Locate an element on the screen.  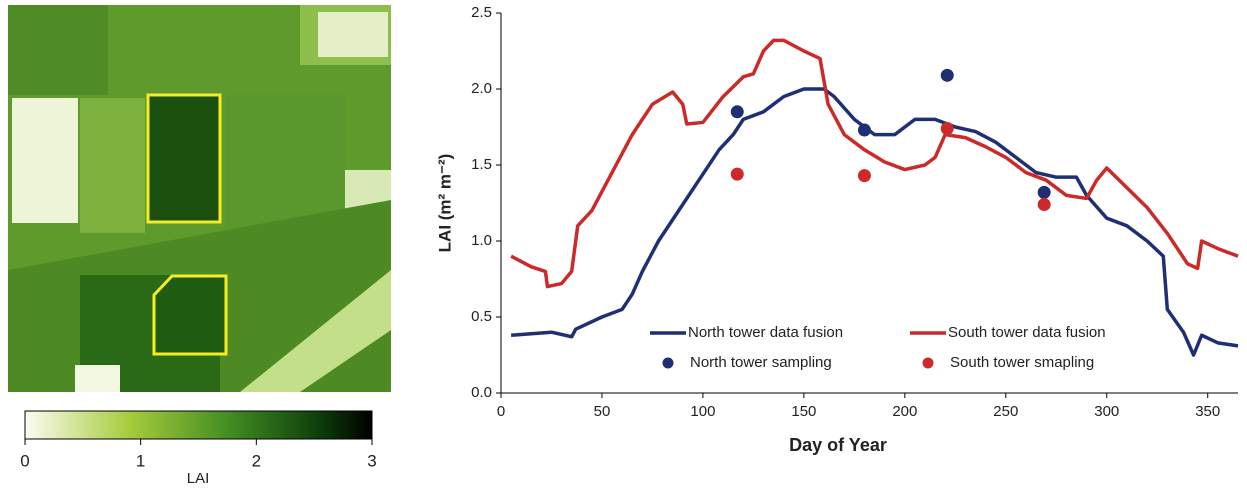
colorbar-gradient is located at coordinates (198, 425).